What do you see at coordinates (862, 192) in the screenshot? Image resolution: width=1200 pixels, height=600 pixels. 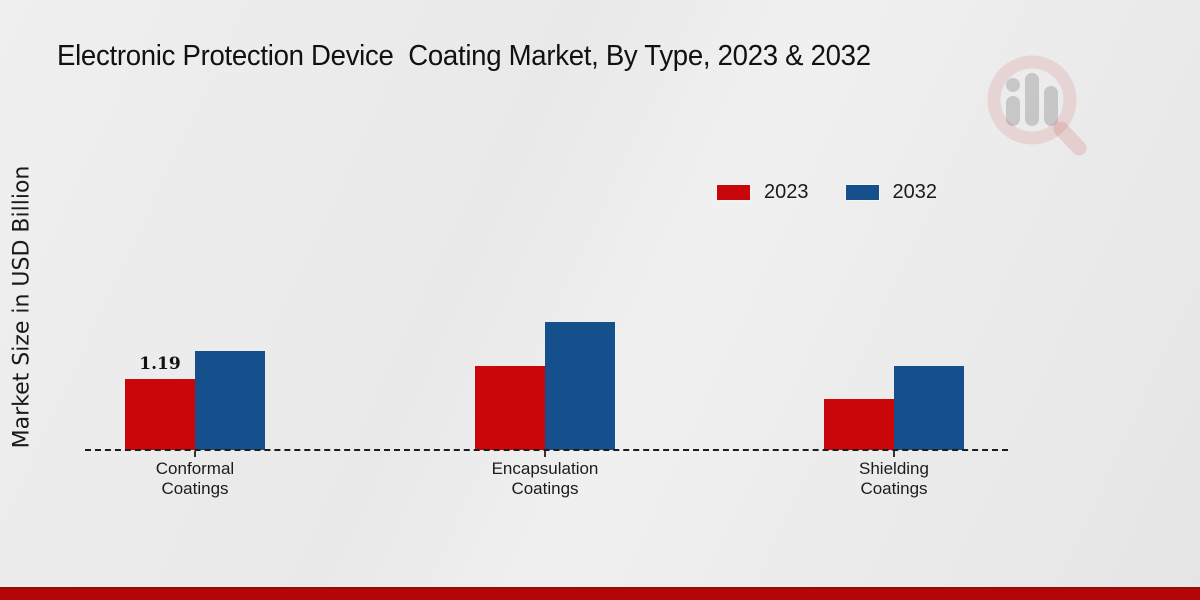 I see `legend-swatch-2032` at bounding box center [862, 192].